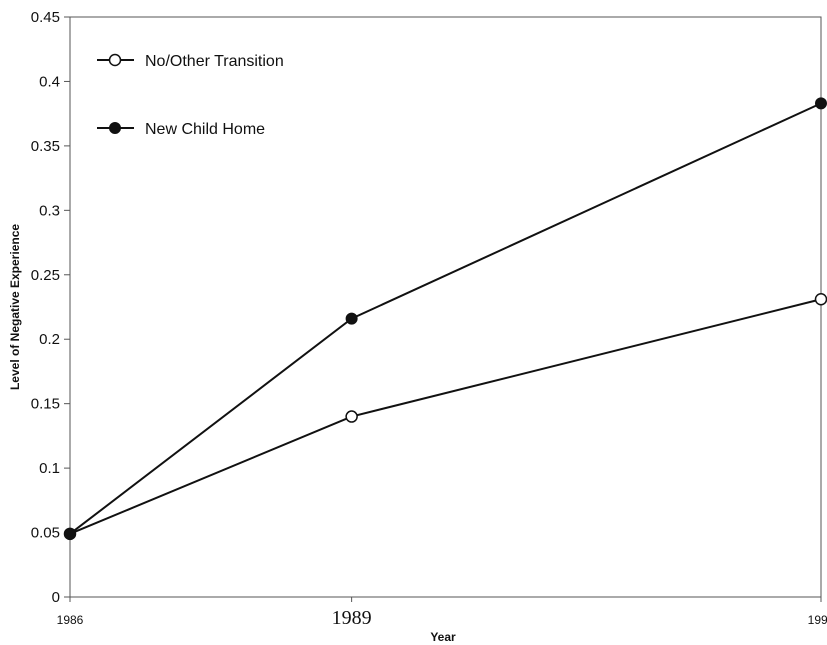  Describe the element at coordinates (443, 637) in the screenshot. I see `x-axis-title: Year` at that location.